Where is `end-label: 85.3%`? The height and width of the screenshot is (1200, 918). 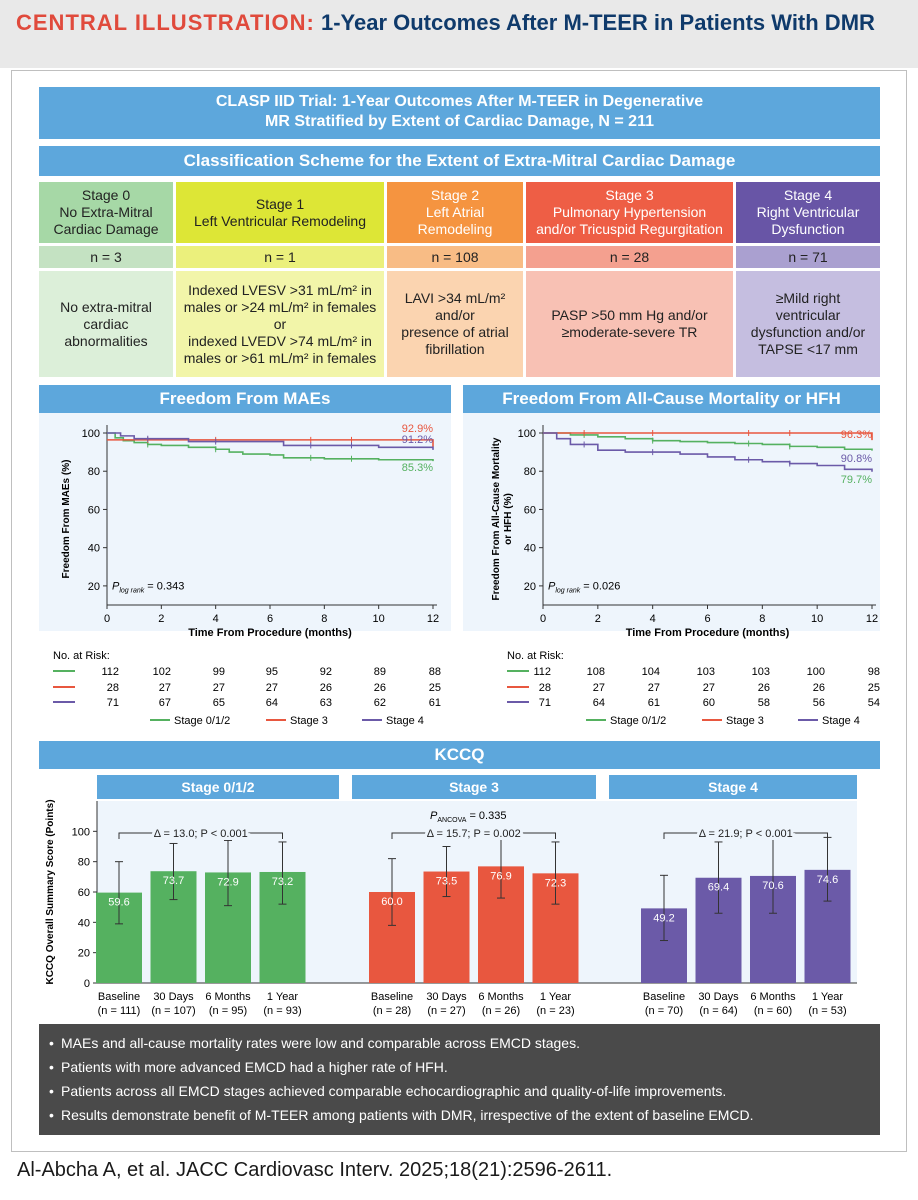
end-label: 85.3% is located at coordinates (417, 468).